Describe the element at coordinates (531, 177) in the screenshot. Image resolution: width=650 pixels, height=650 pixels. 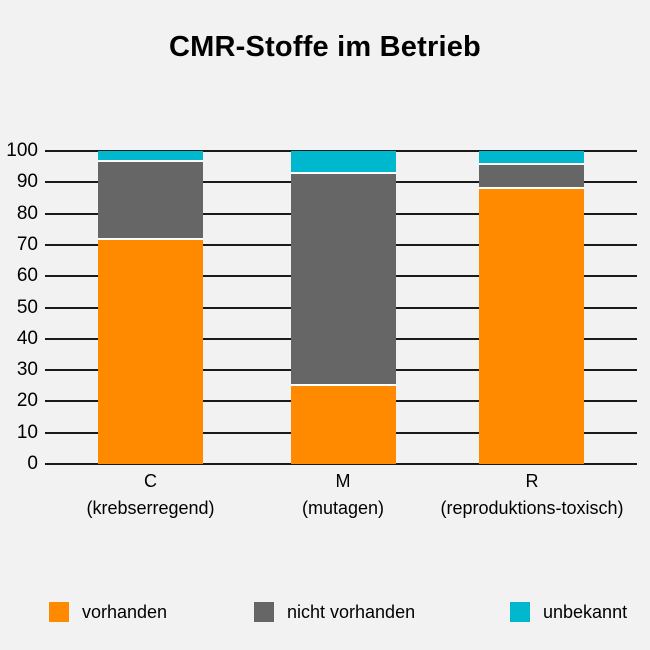
I see `bar-r-segment-nicht-vorhanden` at that location.